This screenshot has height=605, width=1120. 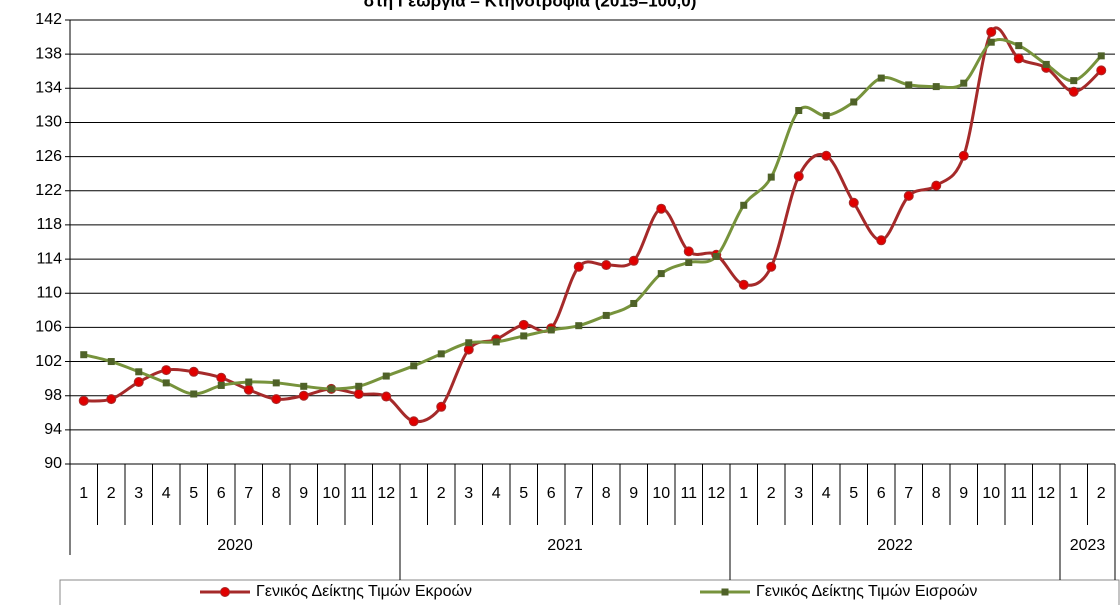 What do you see at coordinates (53, 429) in the screenshot?
I see `y-tick-label: 94` at bounding box center [53, 429].